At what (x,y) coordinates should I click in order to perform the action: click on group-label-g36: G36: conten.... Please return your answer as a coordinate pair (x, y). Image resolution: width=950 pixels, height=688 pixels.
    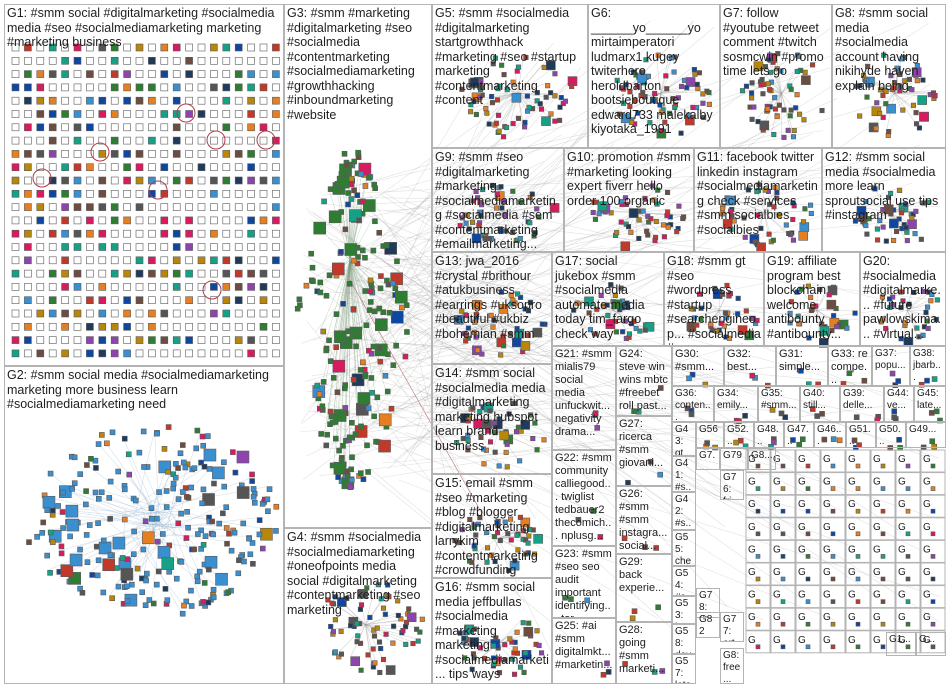
    Looking at the image, I should click on (693, 405).